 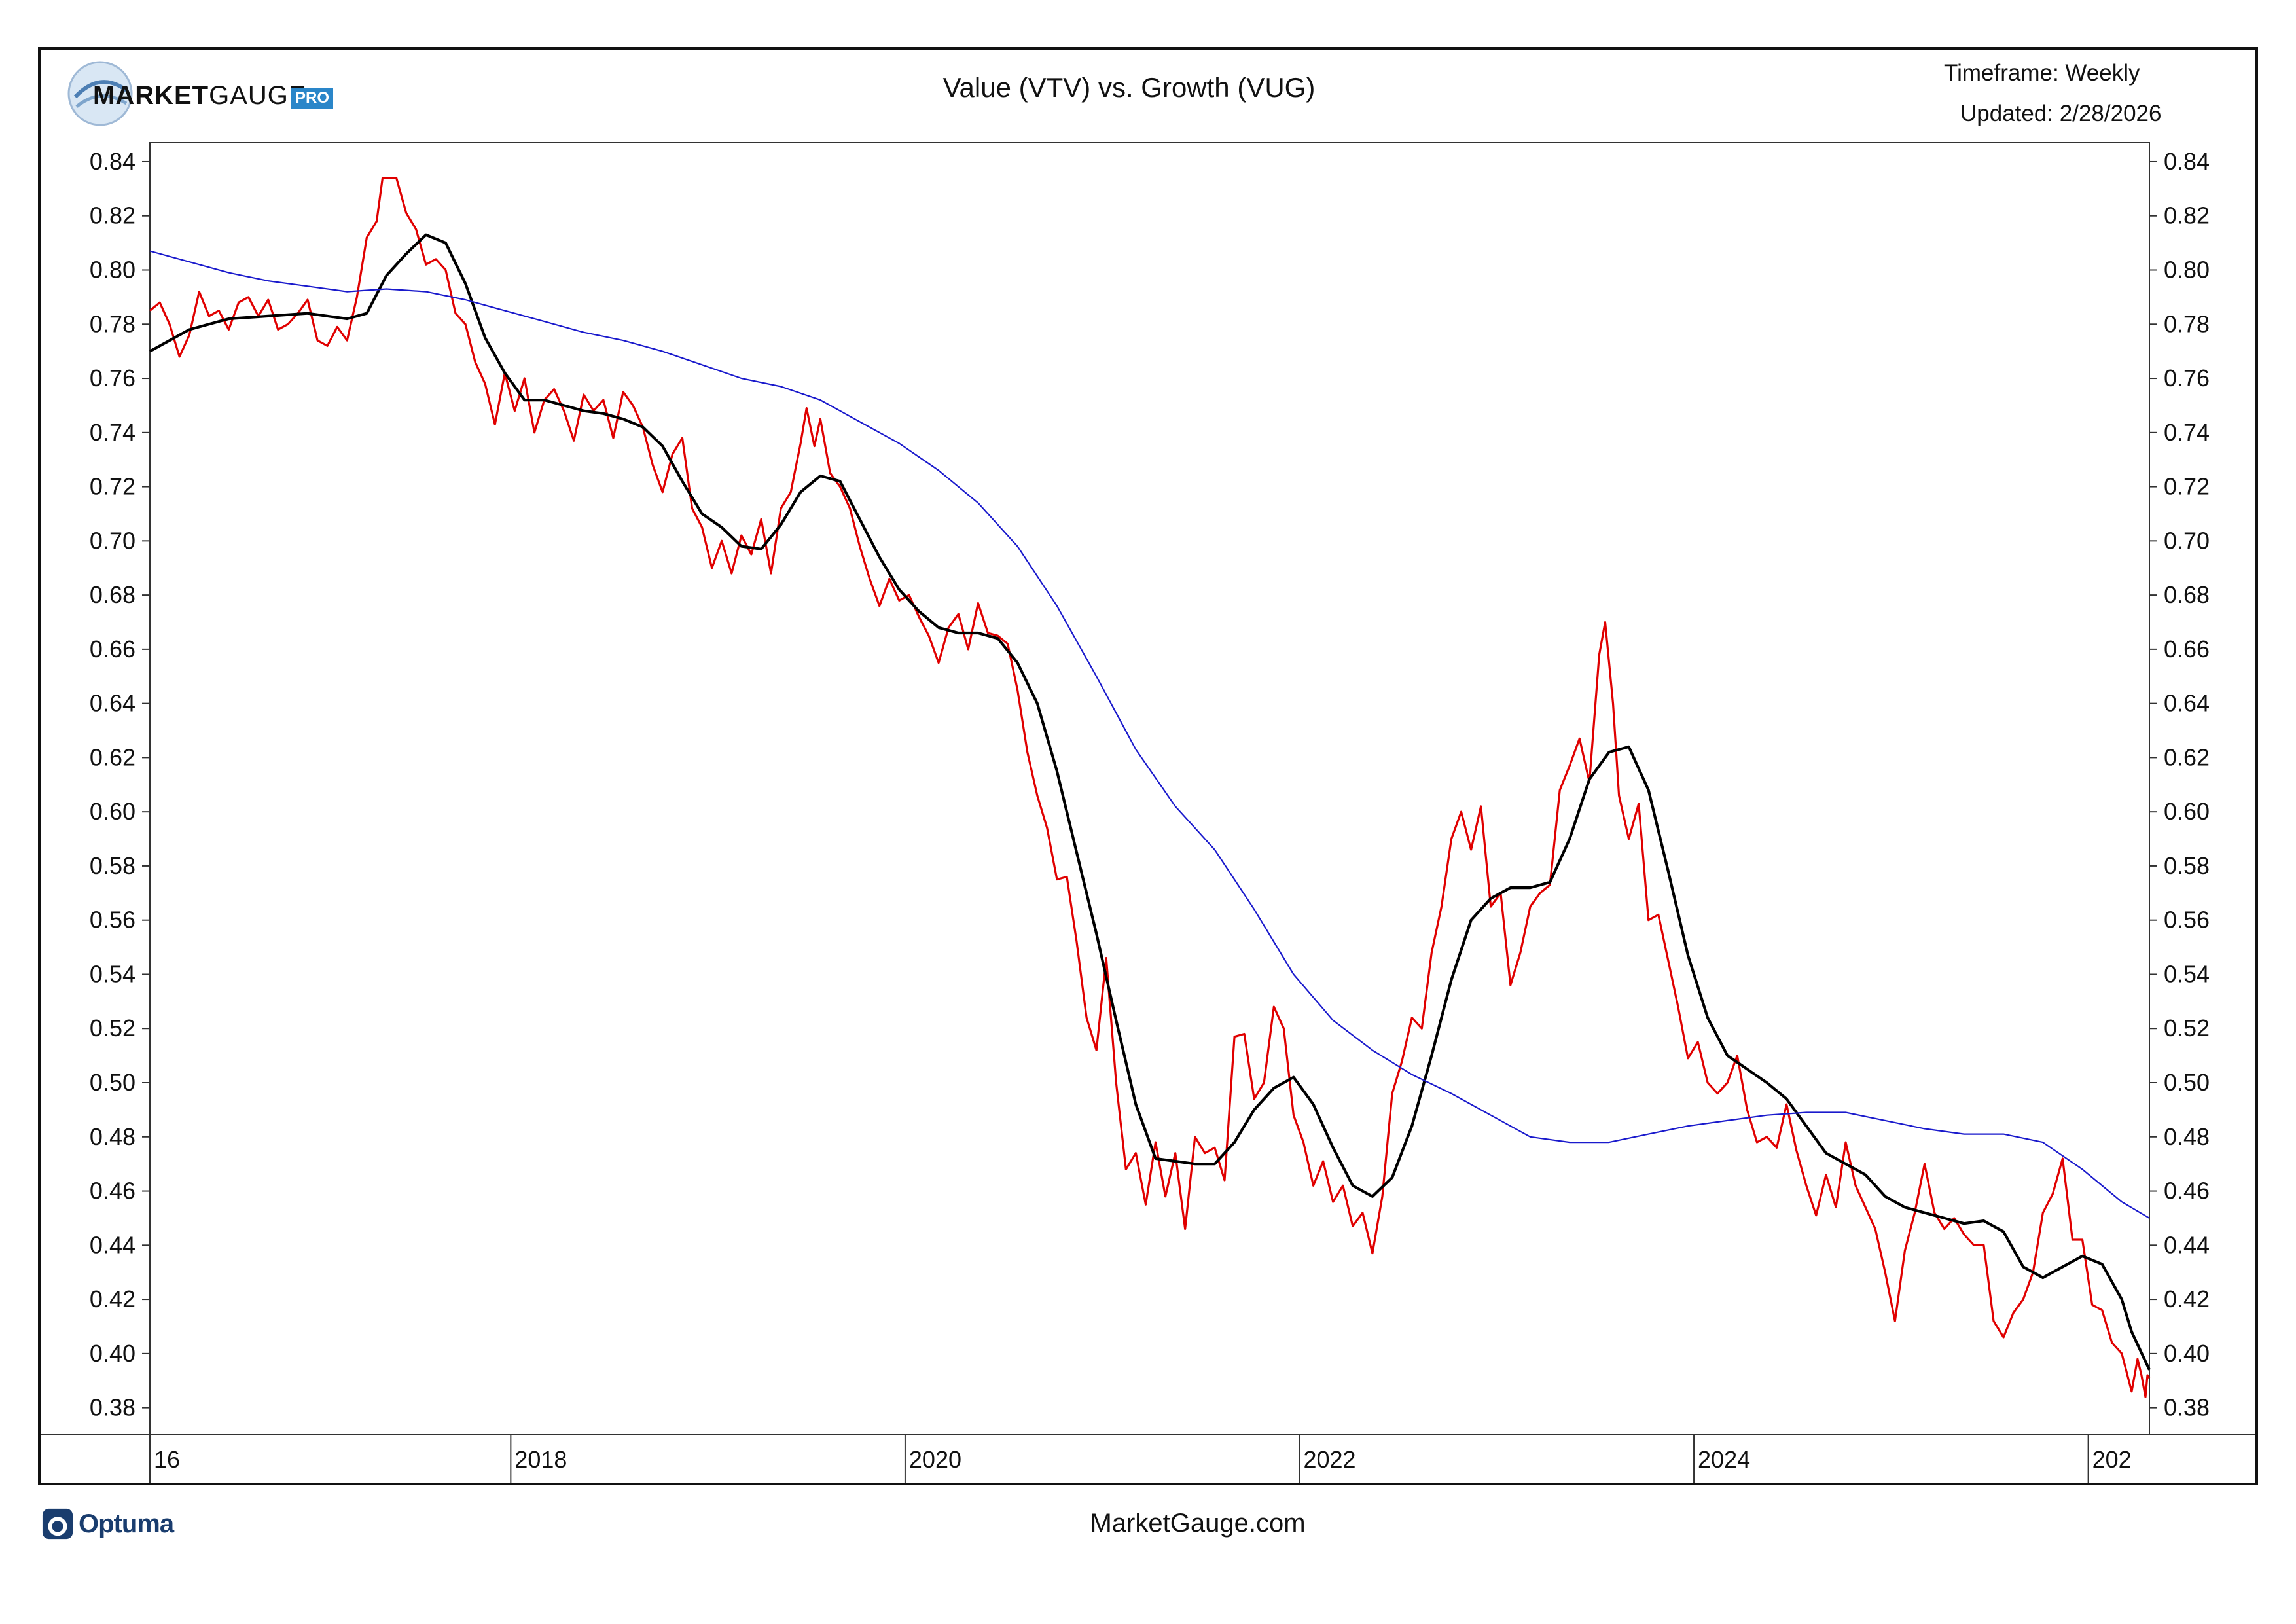 What do you see at coordinates (112, 1299) in the screenshot?
I see `y-tick-label-left: 0.42` at bounding box center [112, 1299].